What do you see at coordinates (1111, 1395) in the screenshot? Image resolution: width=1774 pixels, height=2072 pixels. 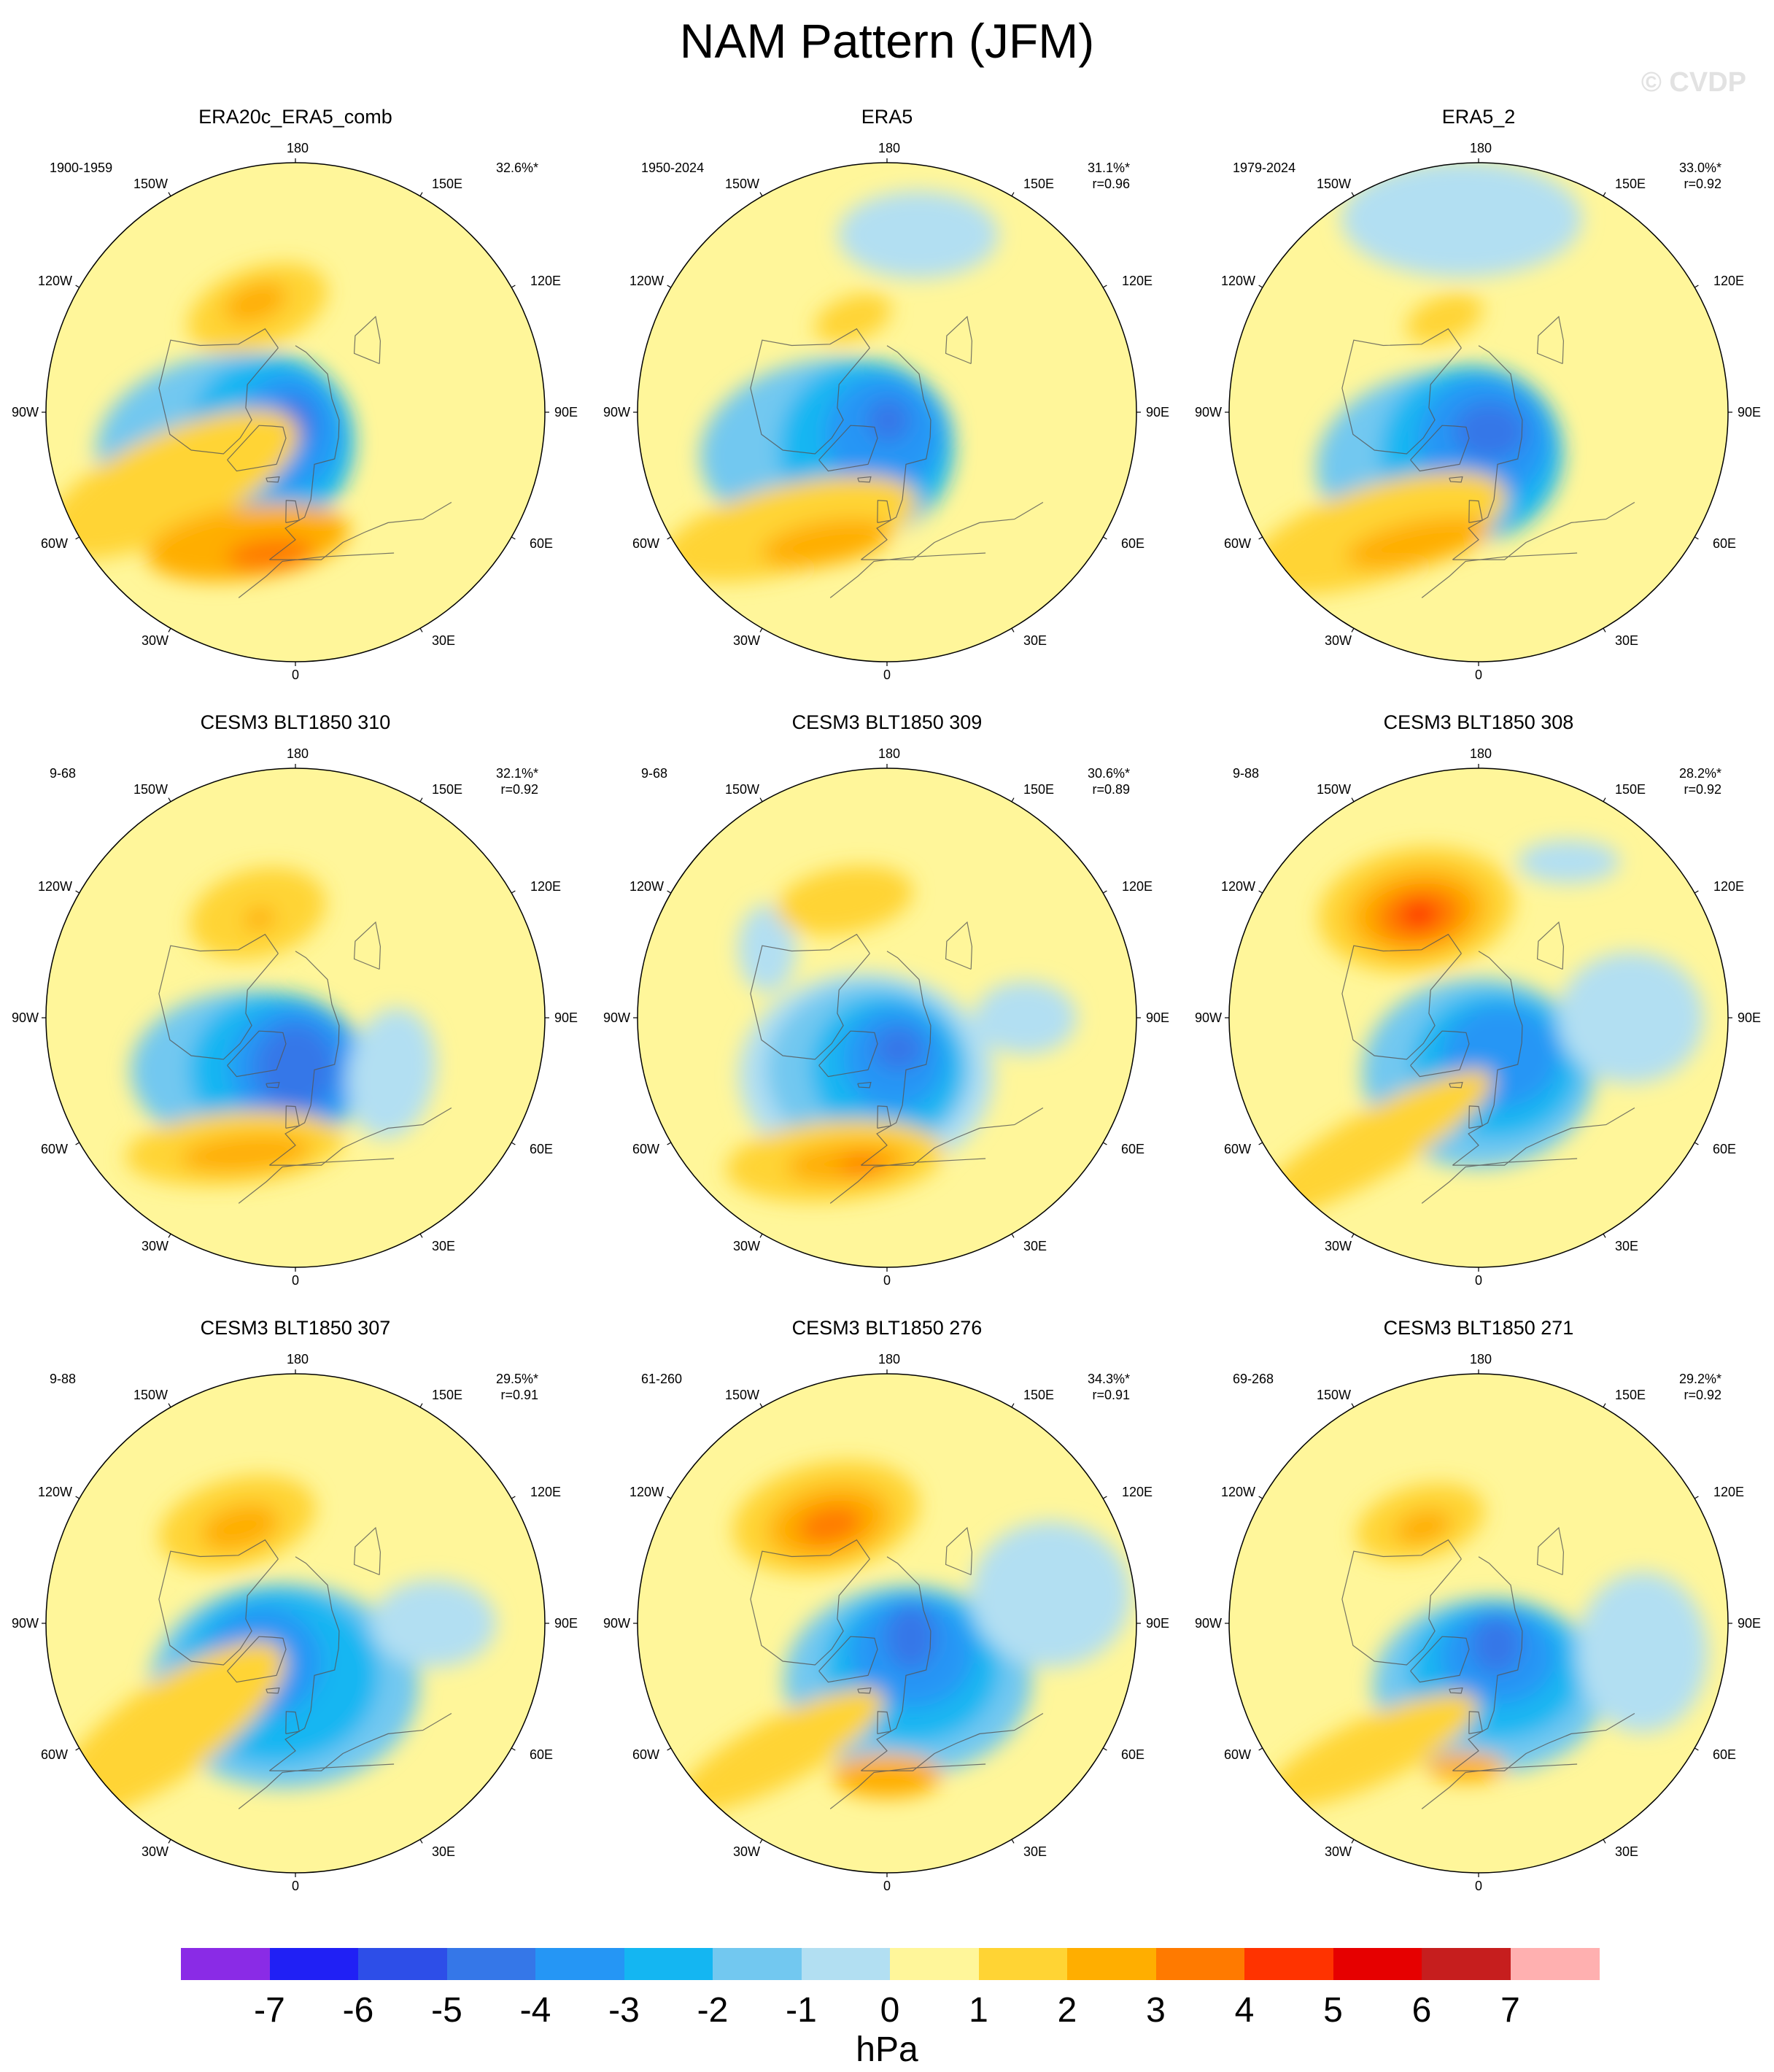 I see `panel-correlation: r=0.91` at bounding box center [1111, 1395].